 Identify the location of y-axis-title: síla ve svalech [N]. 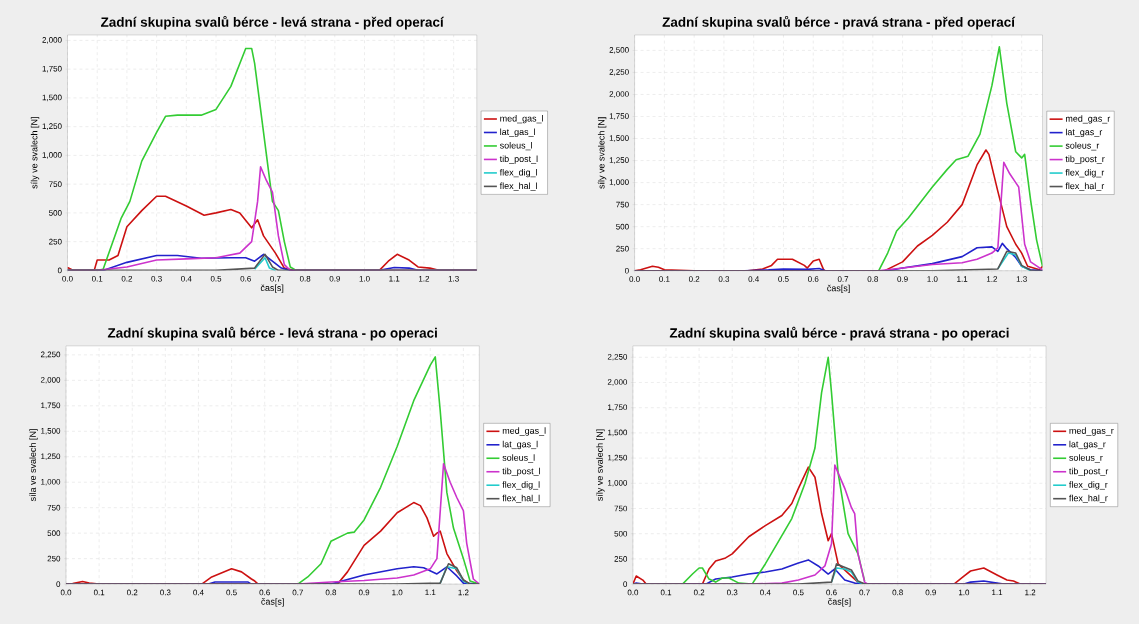
(33, 465).